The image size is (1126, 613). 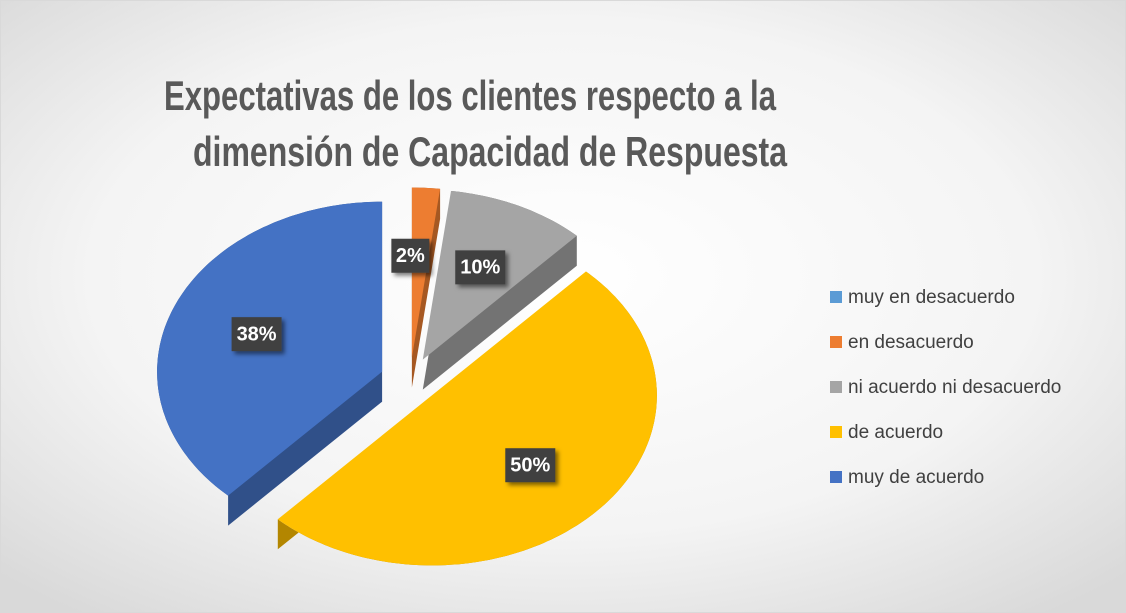 What do you see at coordinates (490, 151) in the screenshot?
I see `chart-title: dimensión de Capacidad de Respuesta` at bounding box center [490, 151].